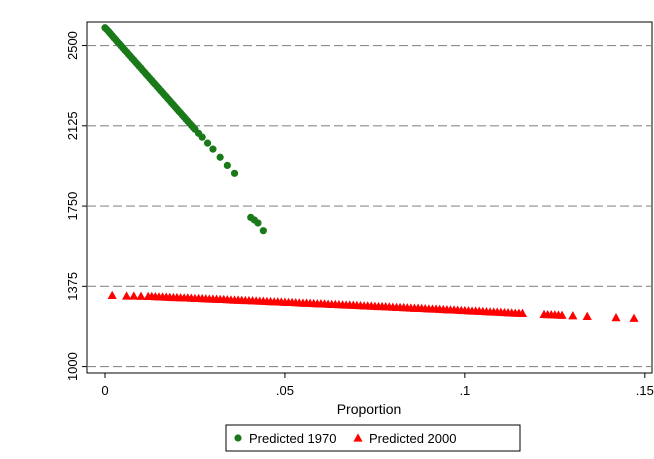 This screenshot has width=654, height=459. Describe the element at coordinates (292, 438) in the screenshot. I see `legend-label: Predicted 1970` at that location.